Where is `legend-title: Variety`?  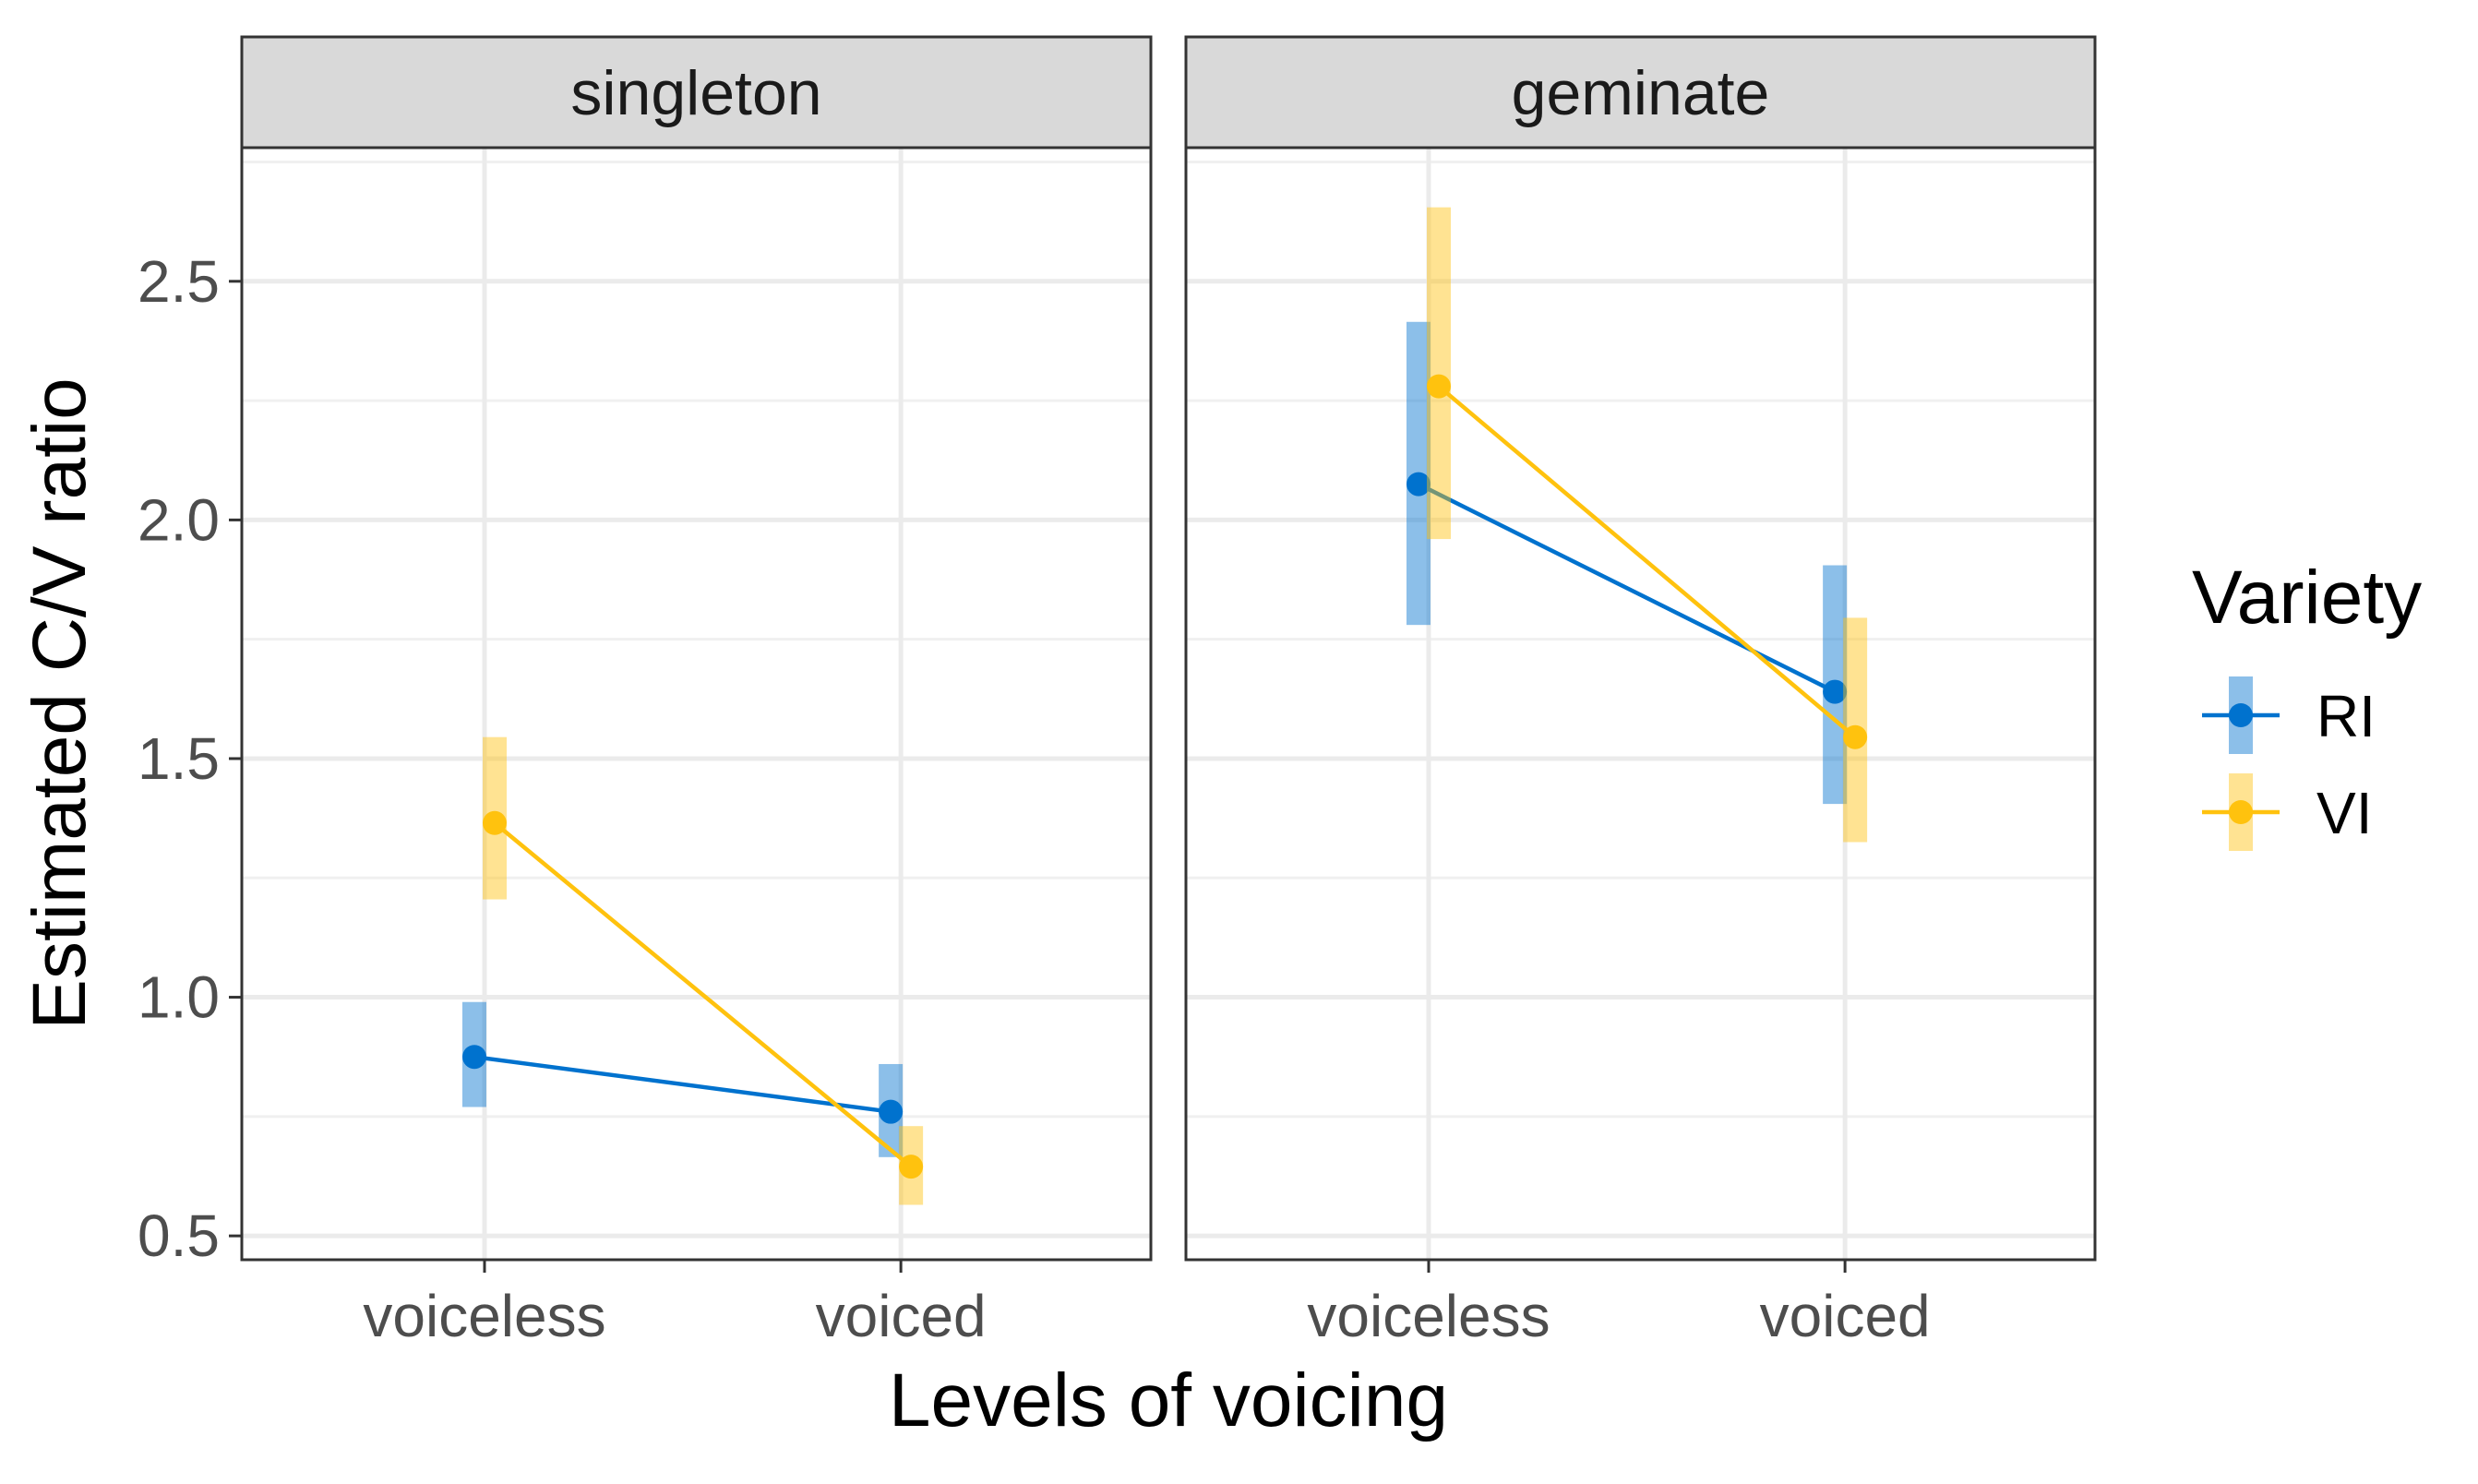
legend-title: Variety is located at coordinates (2307, 598).